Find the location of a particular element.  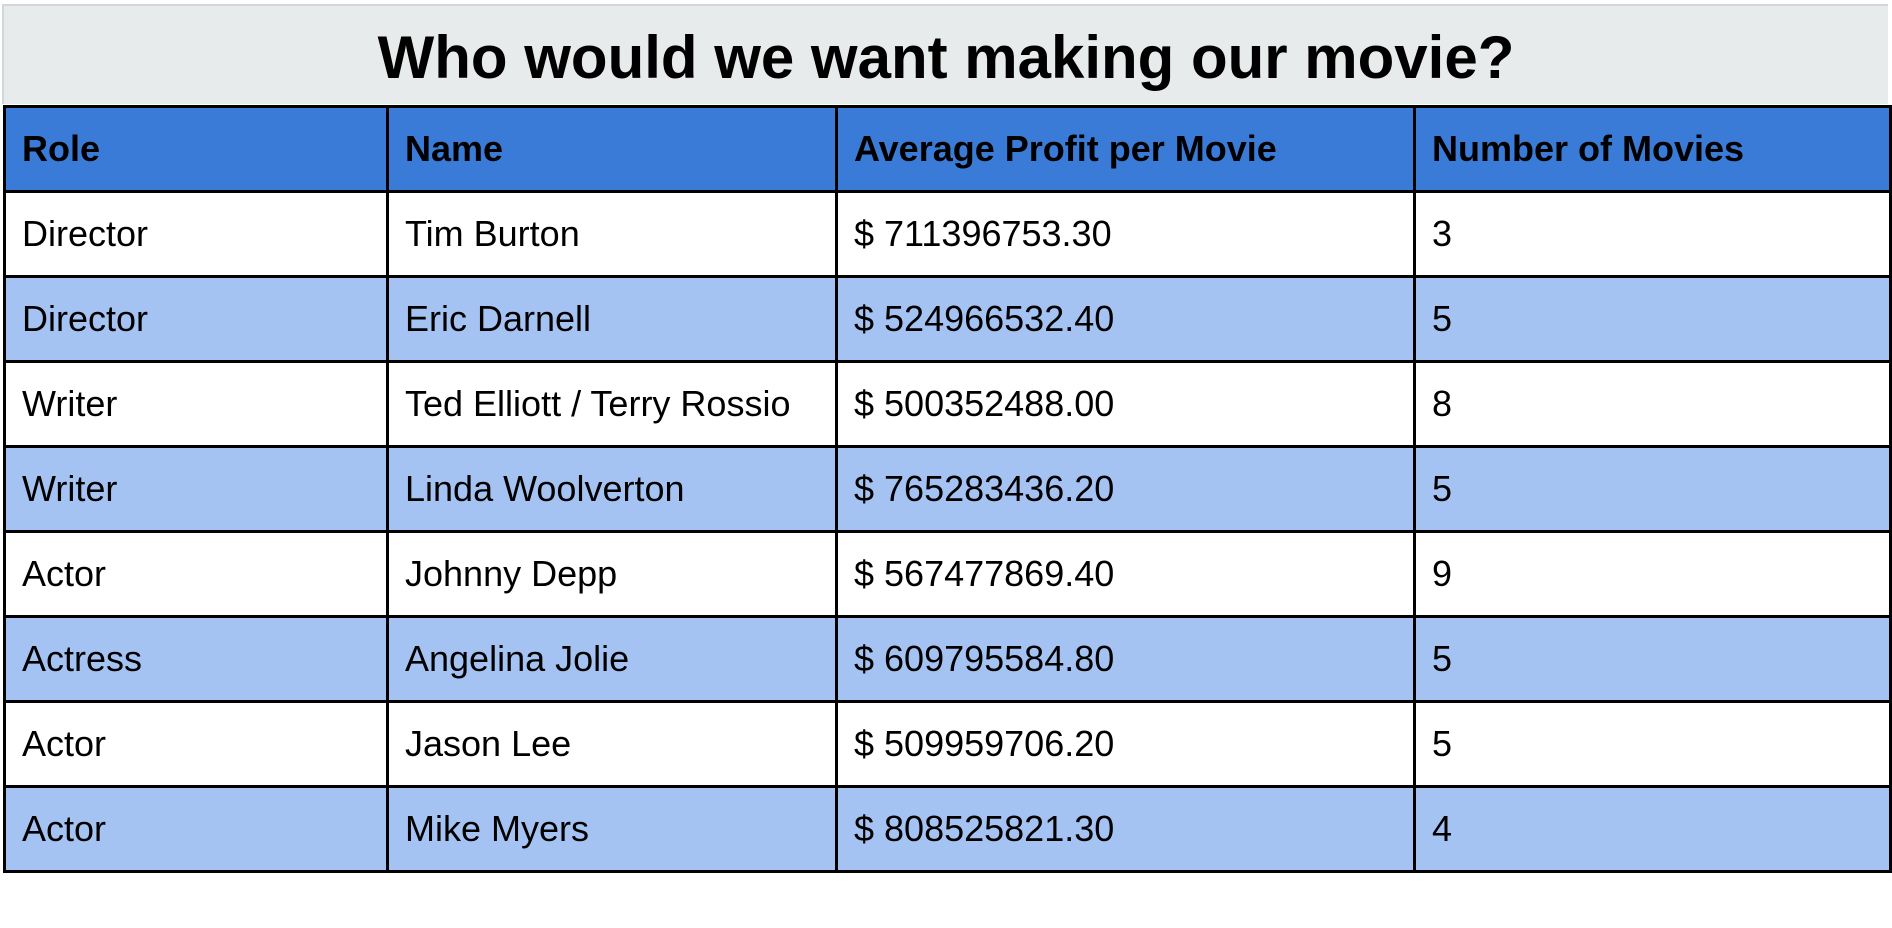

page-title: Who would we want making our movie? is located at coordinates (946, 57).